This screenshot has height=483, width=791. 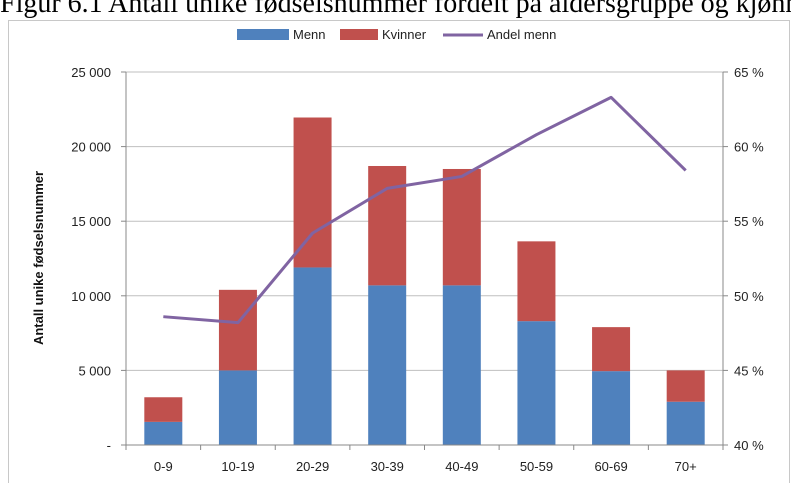 I want to click on y-tick-label: 5 000, so click(x=94, y=370).